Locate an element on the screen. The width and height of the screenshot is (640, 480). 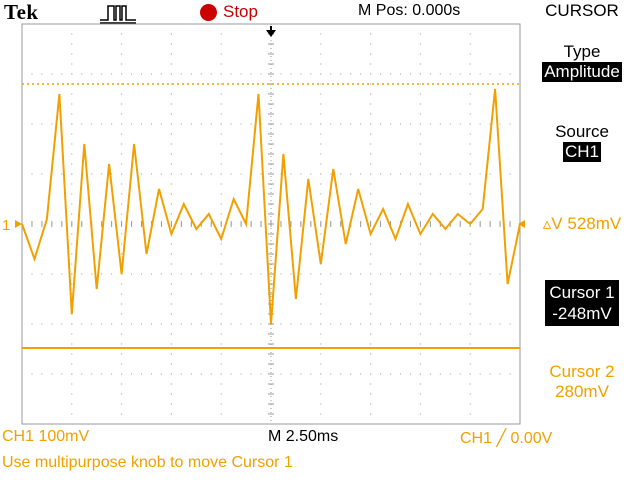
cursor2-value: 280mV is located at coordinates (582, 391).